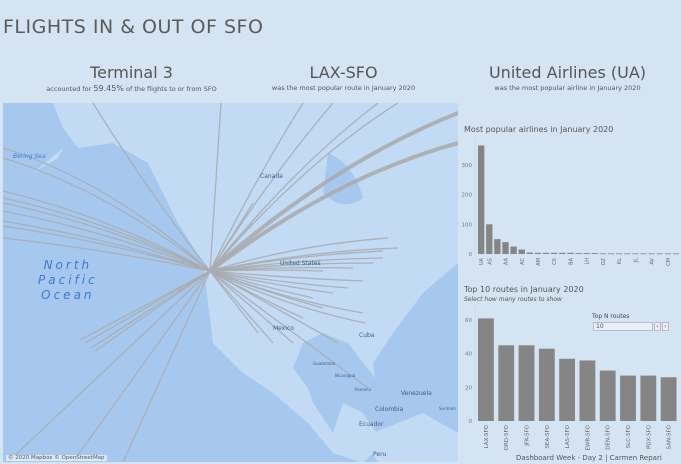 This screenshot has height=464, width=681. Describe the element at coordinates (324, 363) in the screenshot. I see `map-label-guatemala: Guatemala` at that location.